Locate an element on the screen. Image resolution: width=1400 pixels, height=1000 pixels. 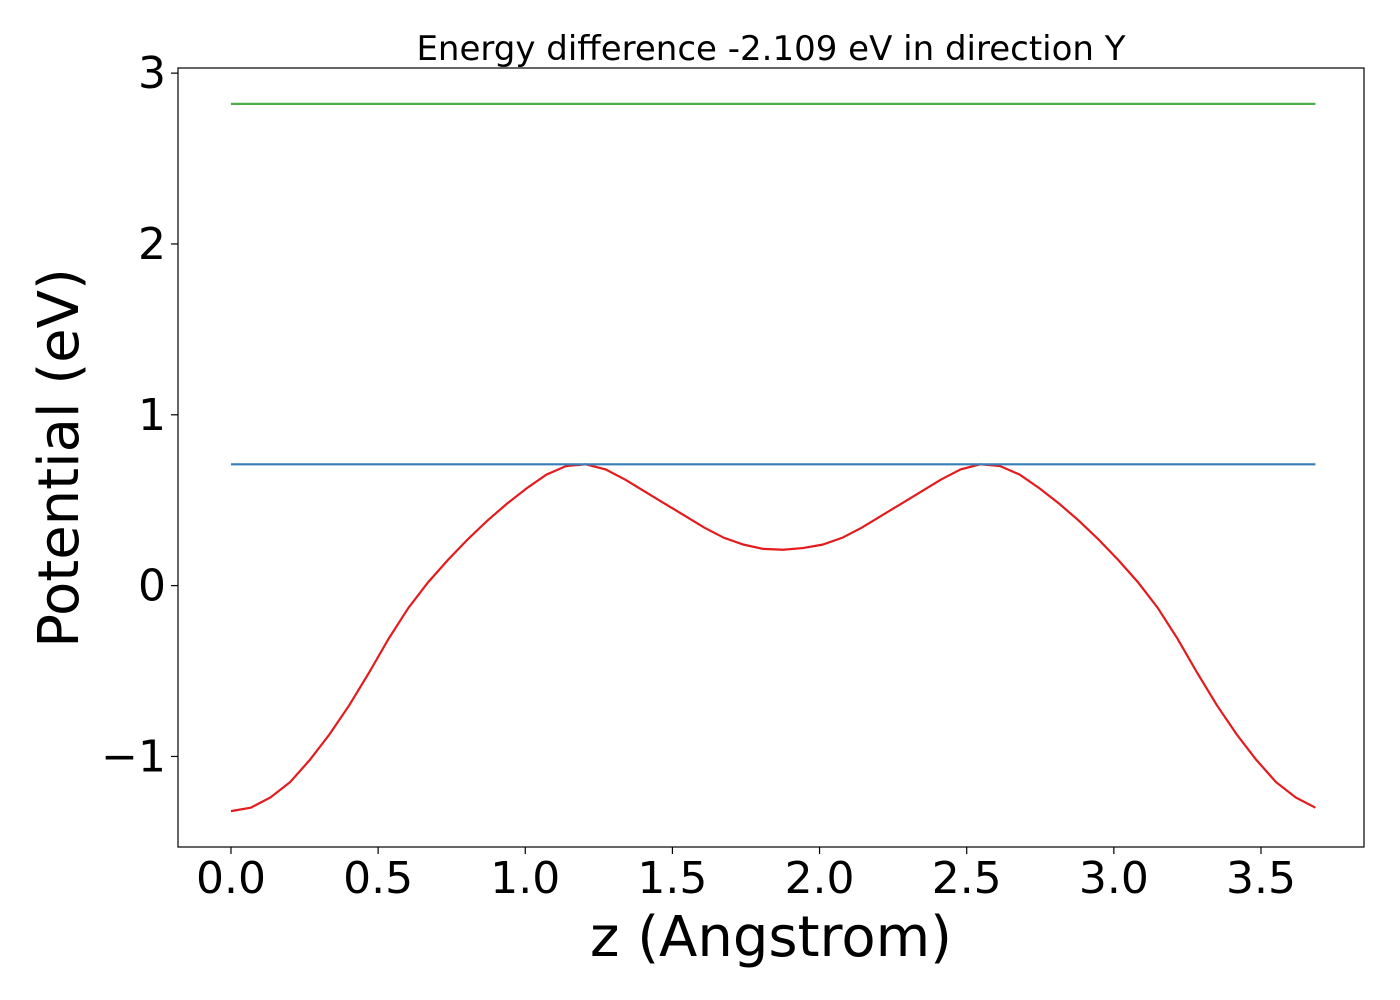
y-axis-label: Potential (eV) is located at coordinates (59, 458).